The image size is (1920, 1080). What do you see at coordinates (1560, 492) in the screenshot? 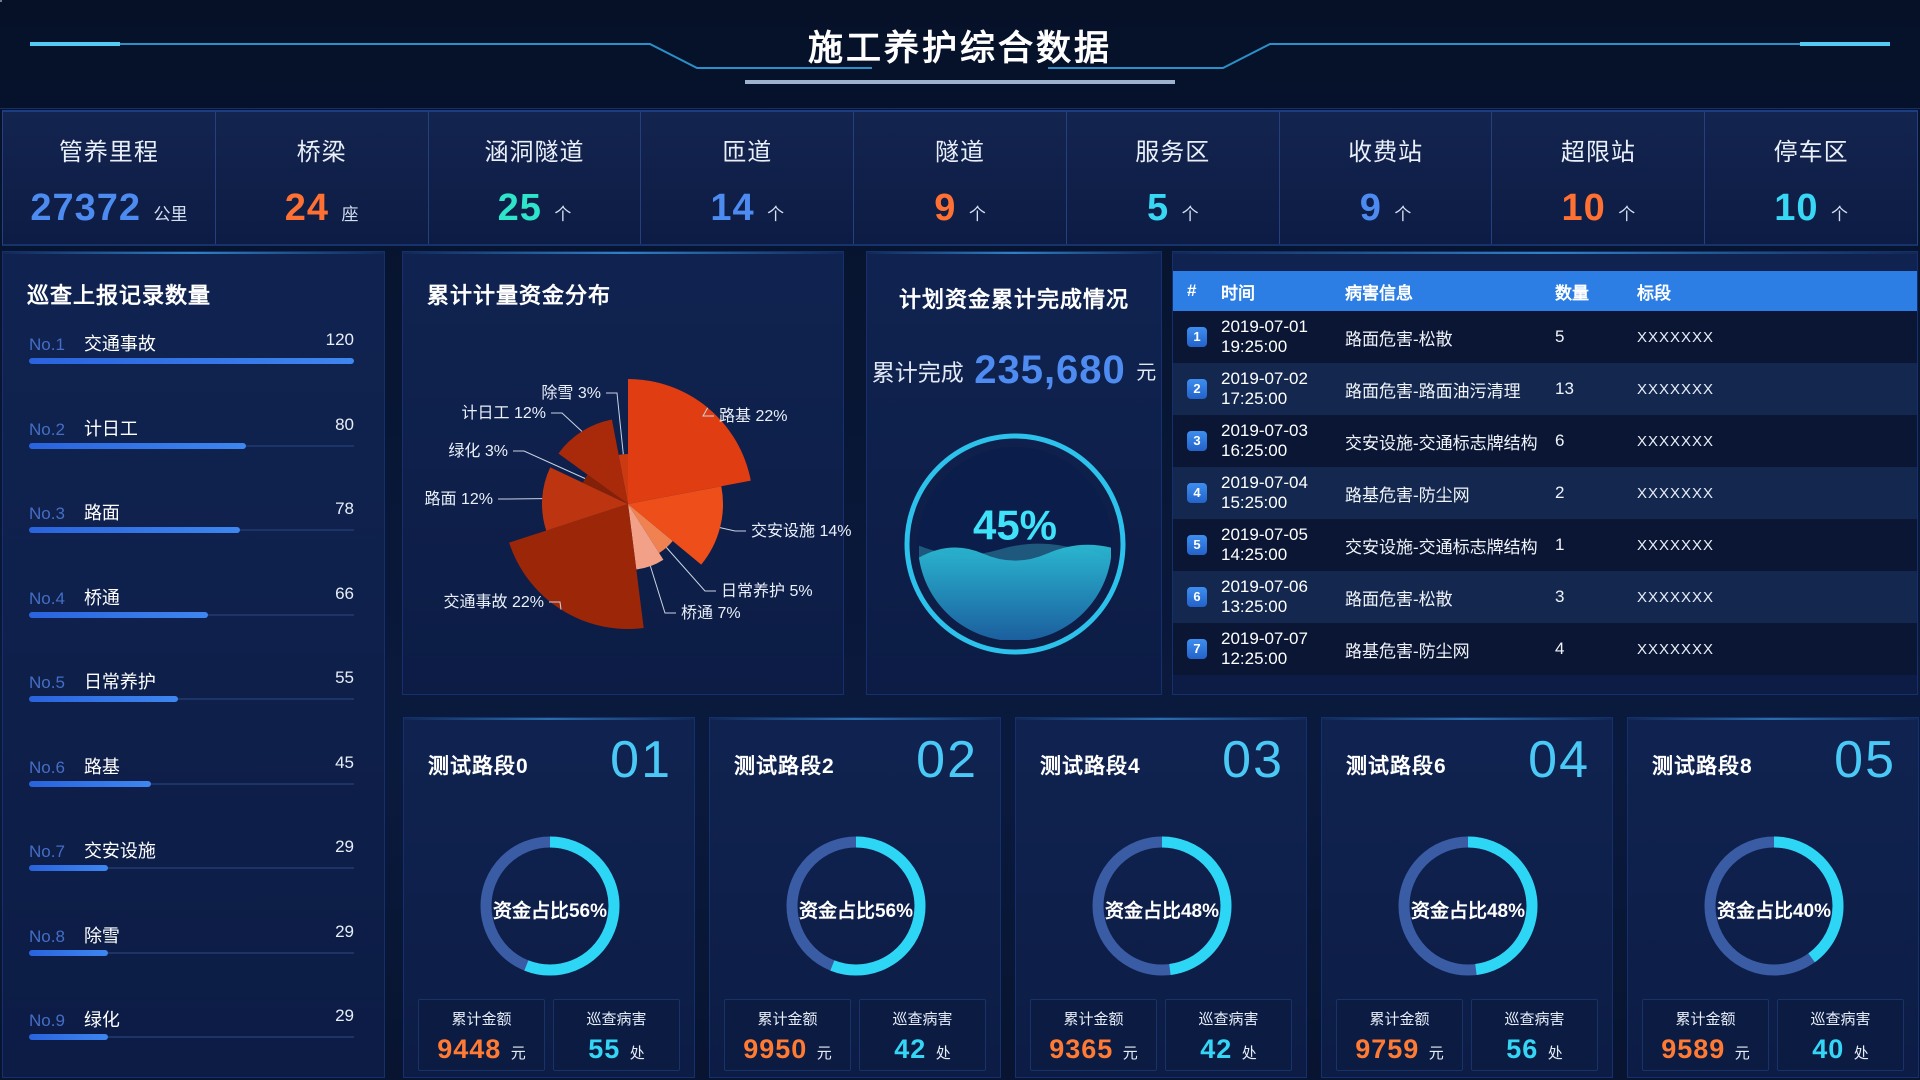
I see `row-count: 2` at bounding box center [1560, 492].